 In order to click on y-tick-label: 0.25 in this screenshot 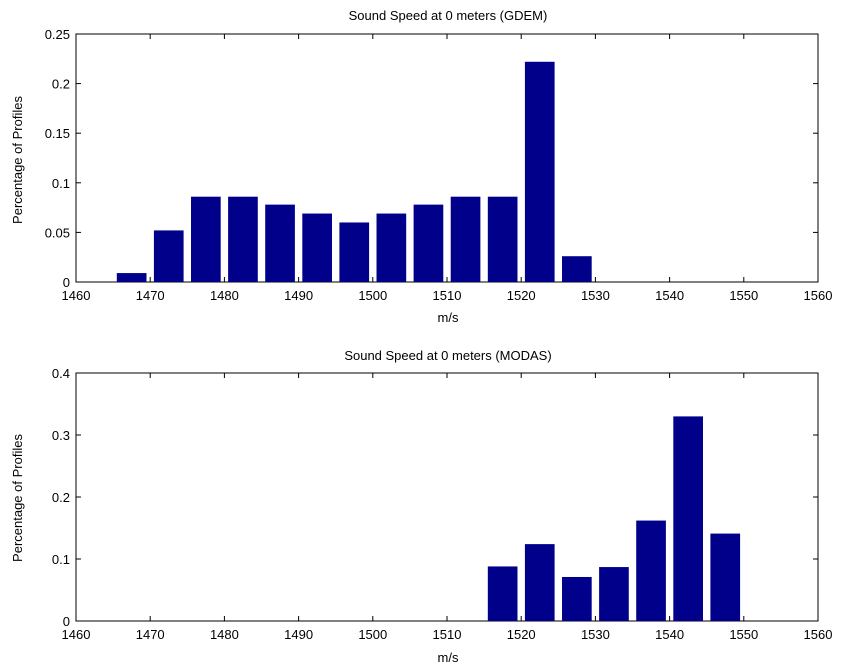, I will do `click(57, 34)`.